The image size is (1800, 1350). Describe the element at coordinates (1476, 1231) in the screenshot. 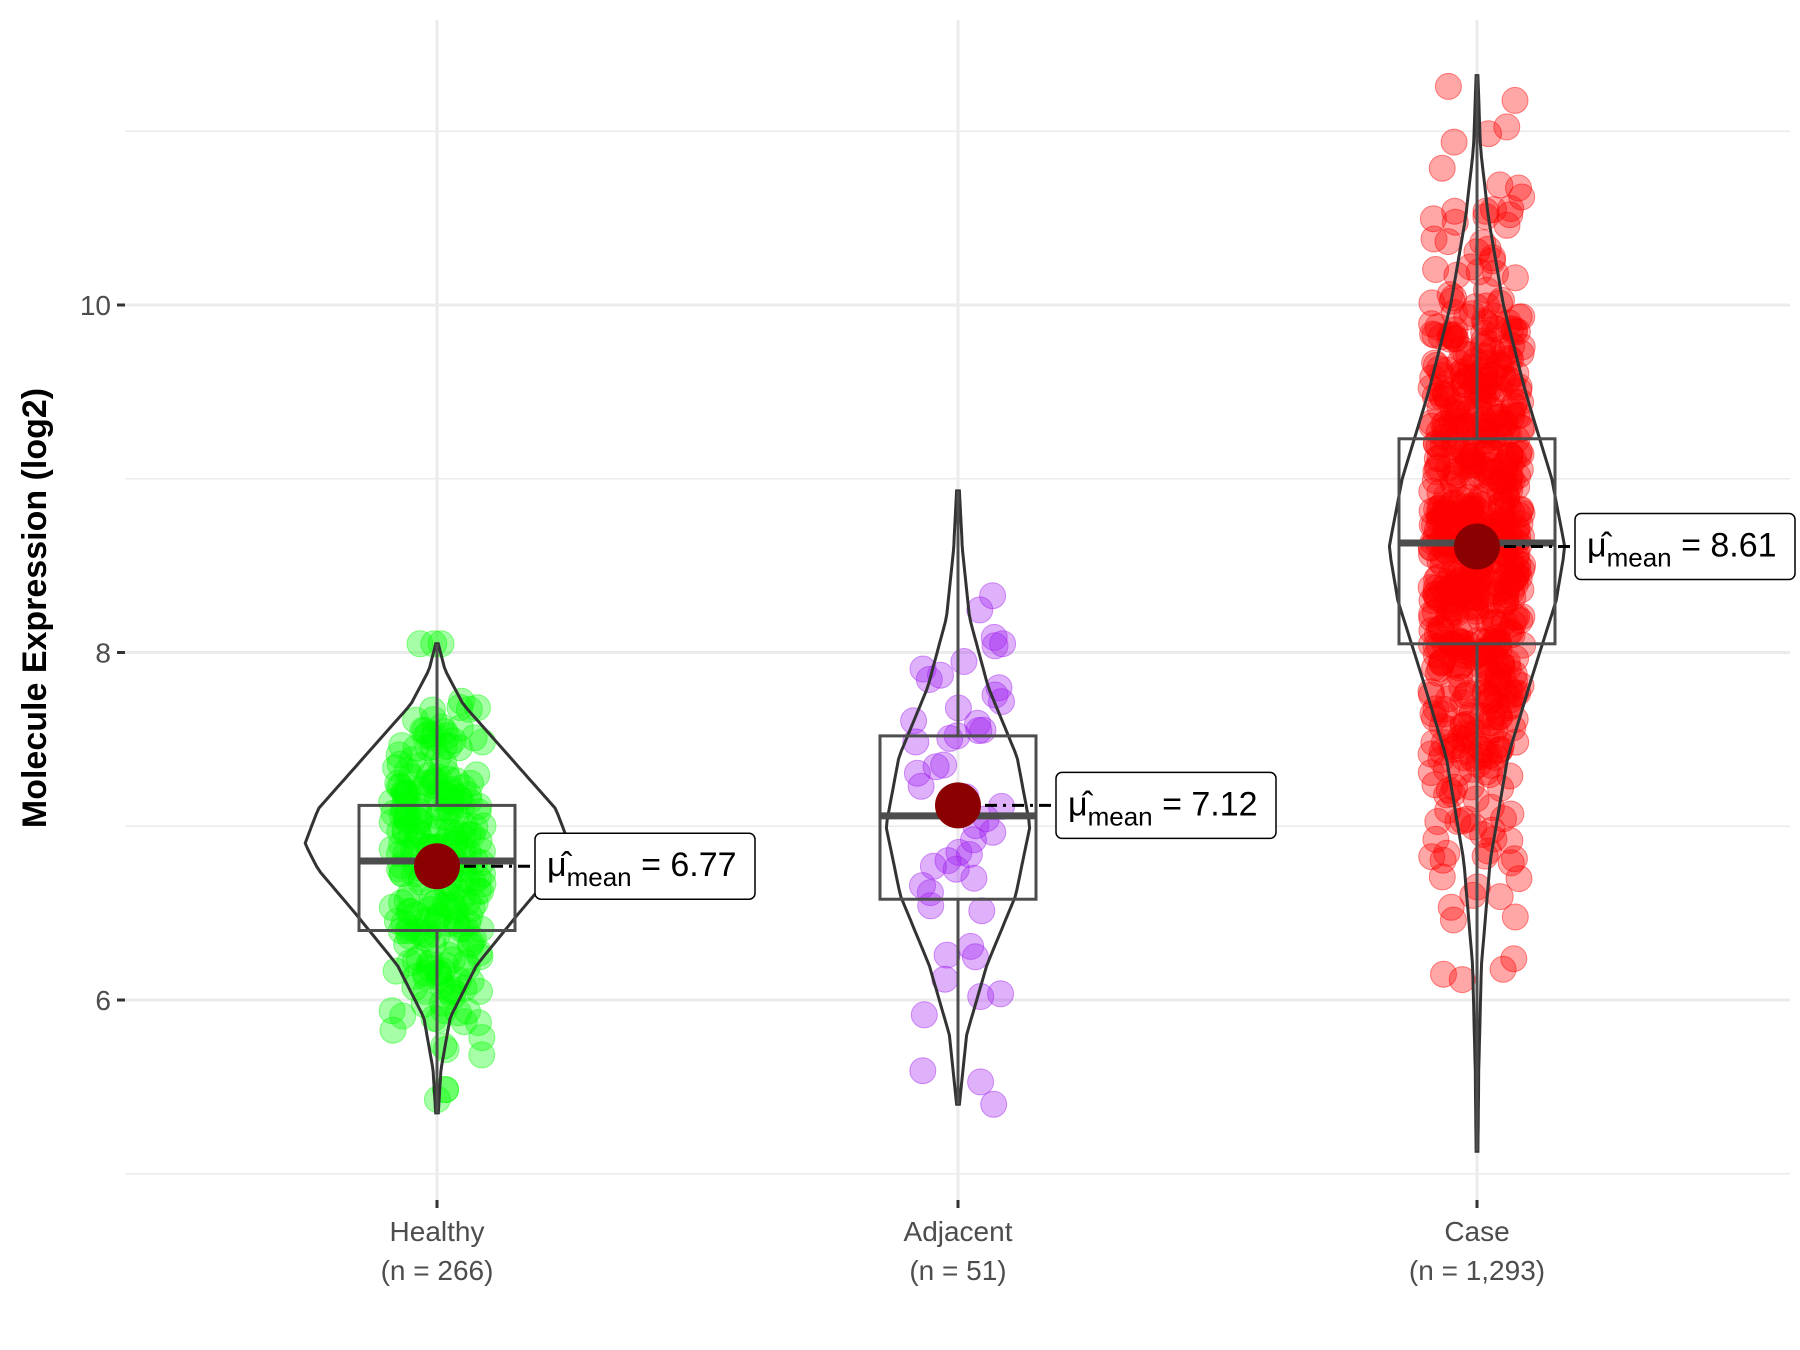

I see `x-category-label: Case` at that location.